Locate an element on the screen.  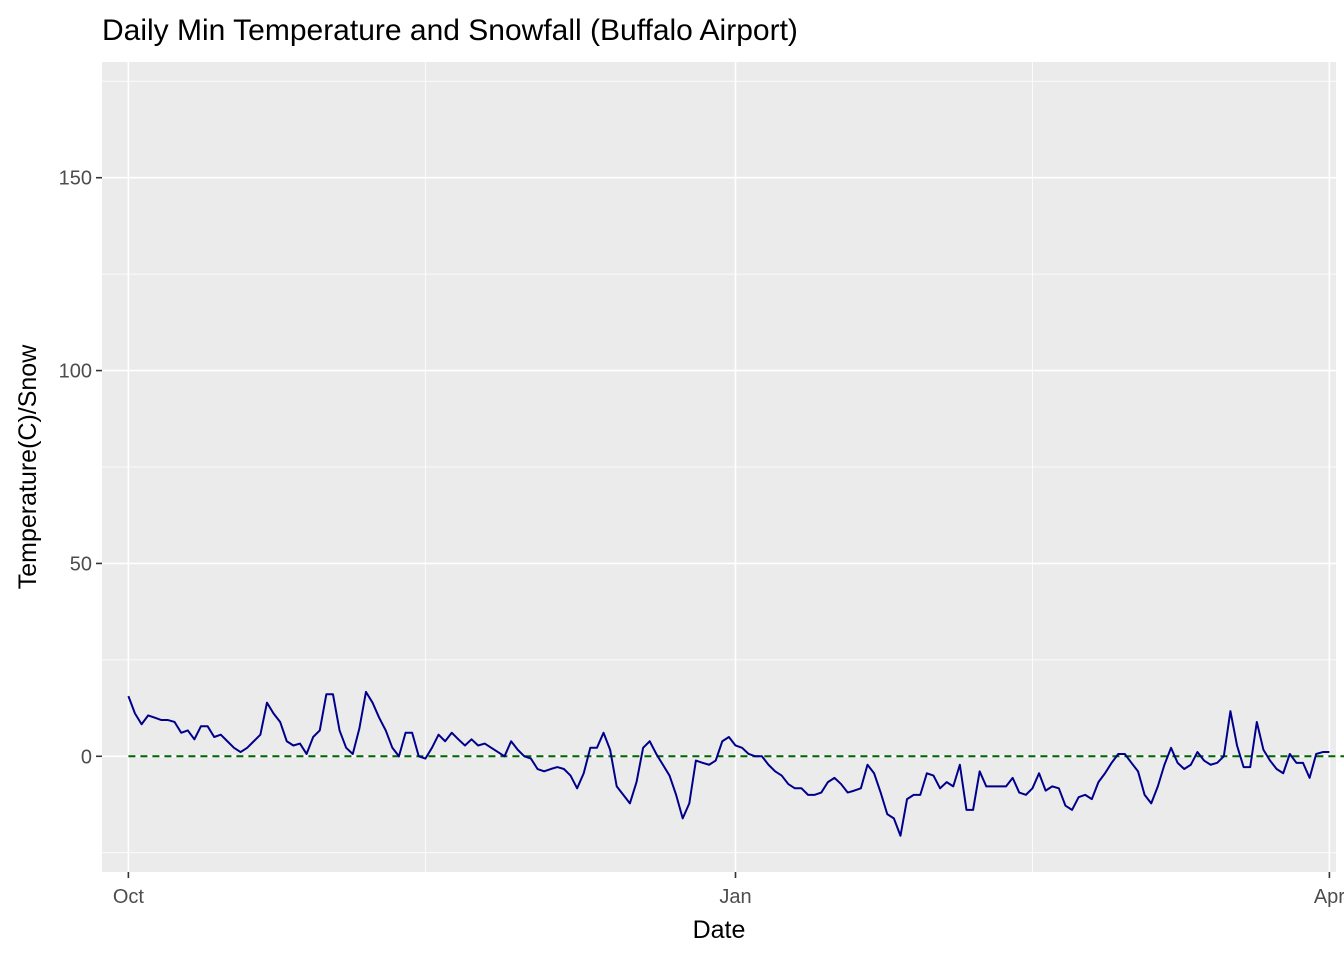
x-axis-title: Date is located at coordinates (719, 930).